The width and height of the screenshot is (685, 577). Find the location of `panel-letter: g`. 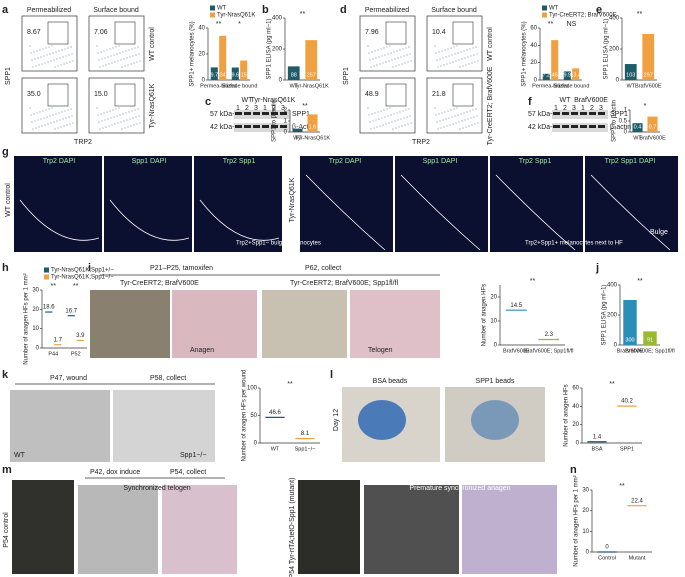

panel-letter: g is located at coordinates (5, 152).